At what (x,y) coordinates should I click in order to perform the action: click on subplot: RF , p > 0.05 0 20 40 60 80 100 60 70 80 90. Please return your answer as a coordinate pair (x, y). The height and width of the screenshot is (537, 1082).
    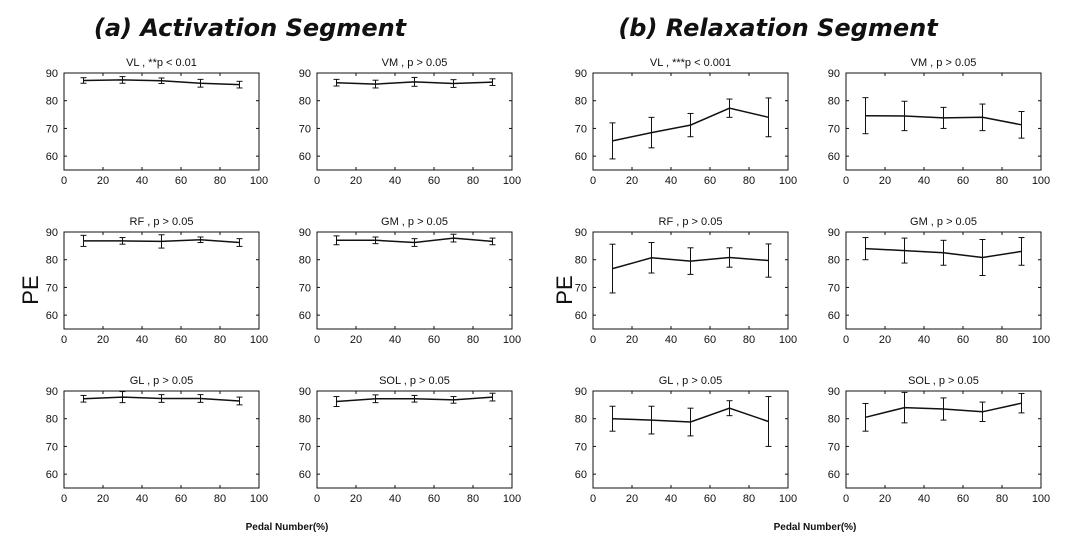
    Looking at the image, I should click on (157, 281).